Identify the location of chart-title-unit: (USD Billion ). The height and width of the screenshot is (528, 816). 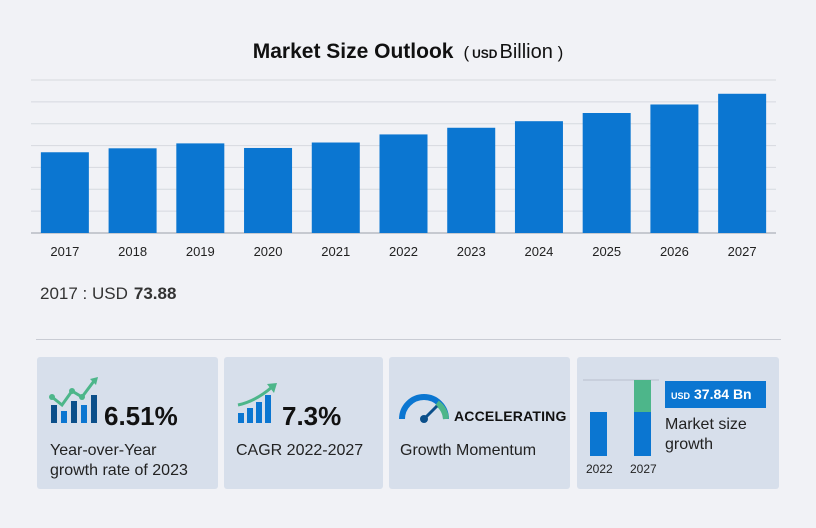
(513, 52).